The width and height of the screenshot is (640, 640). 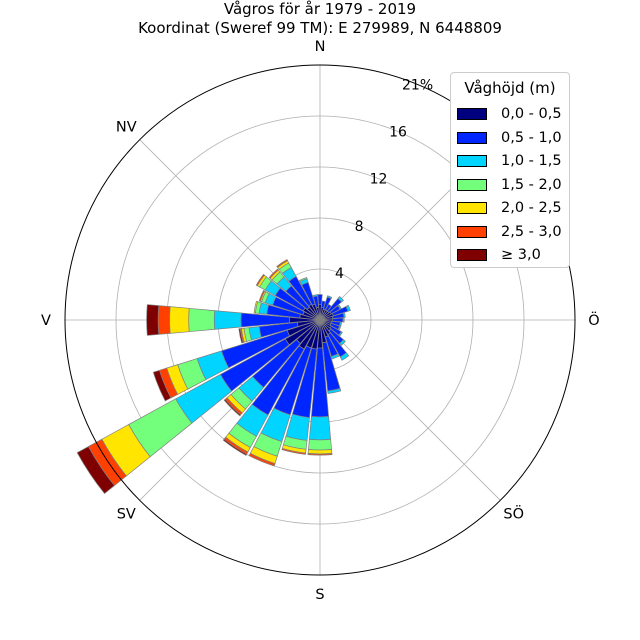 I want to click on radial-tick-label: 16, so click(x=398, y=133).